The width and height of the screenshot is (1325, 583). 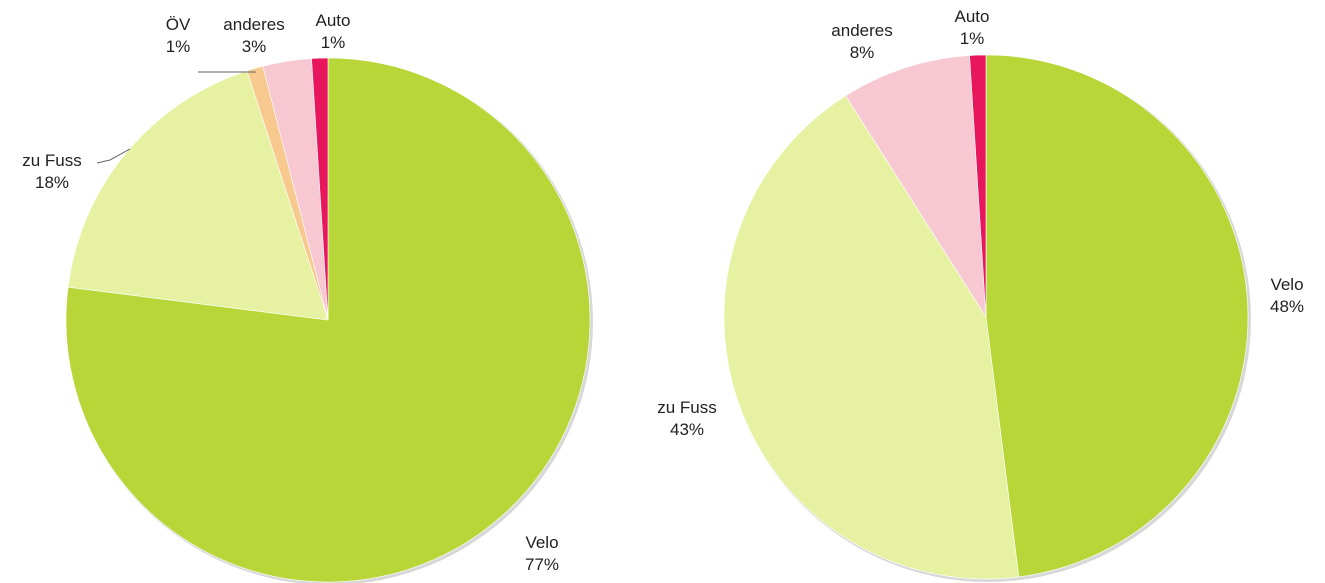 What do you see at coordinates (862, 52) in the screenshot?
I see `slice-percent-anderes: 8%` at bounding box center [862, 52].